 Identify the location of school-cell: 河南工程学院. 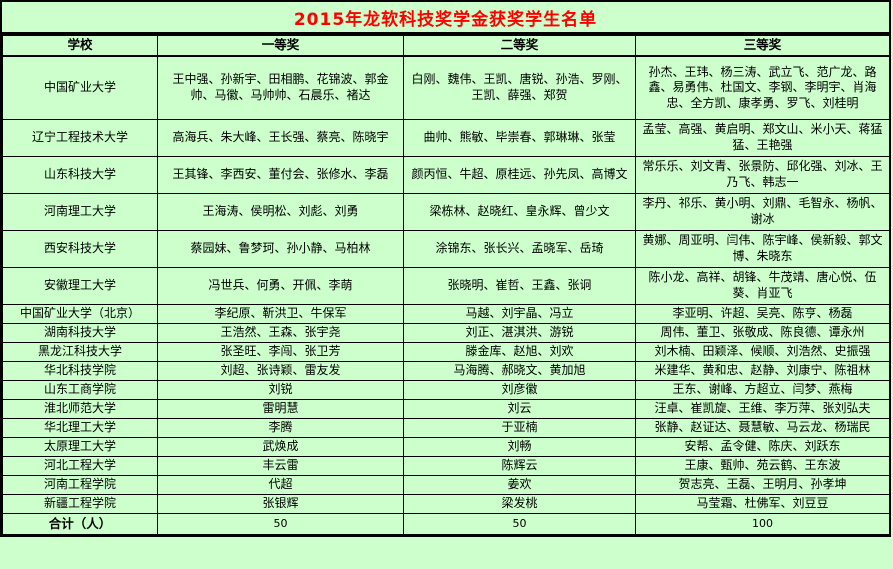
(80, 485).